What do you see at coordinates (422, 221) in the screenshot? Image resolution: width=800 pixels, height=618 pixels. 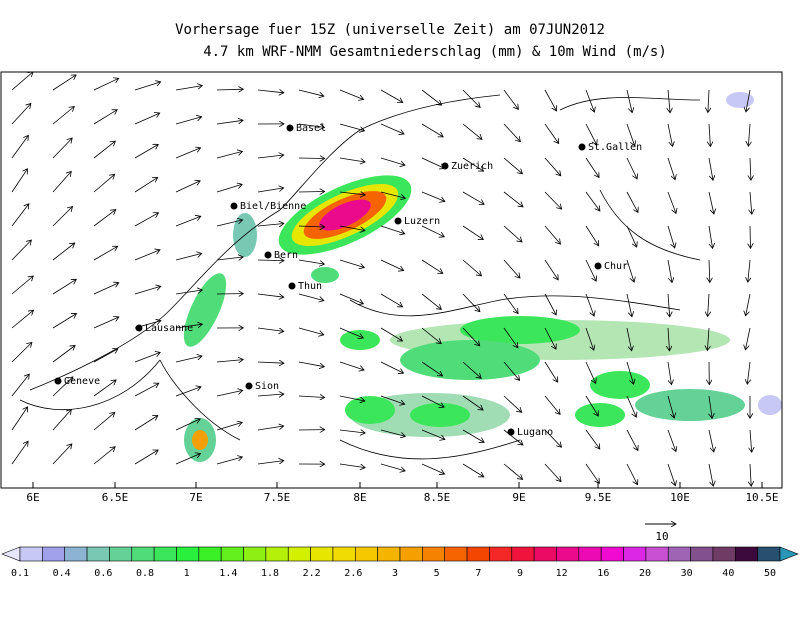 I see `city-label: Luzern` at bounding box center [422, 221].